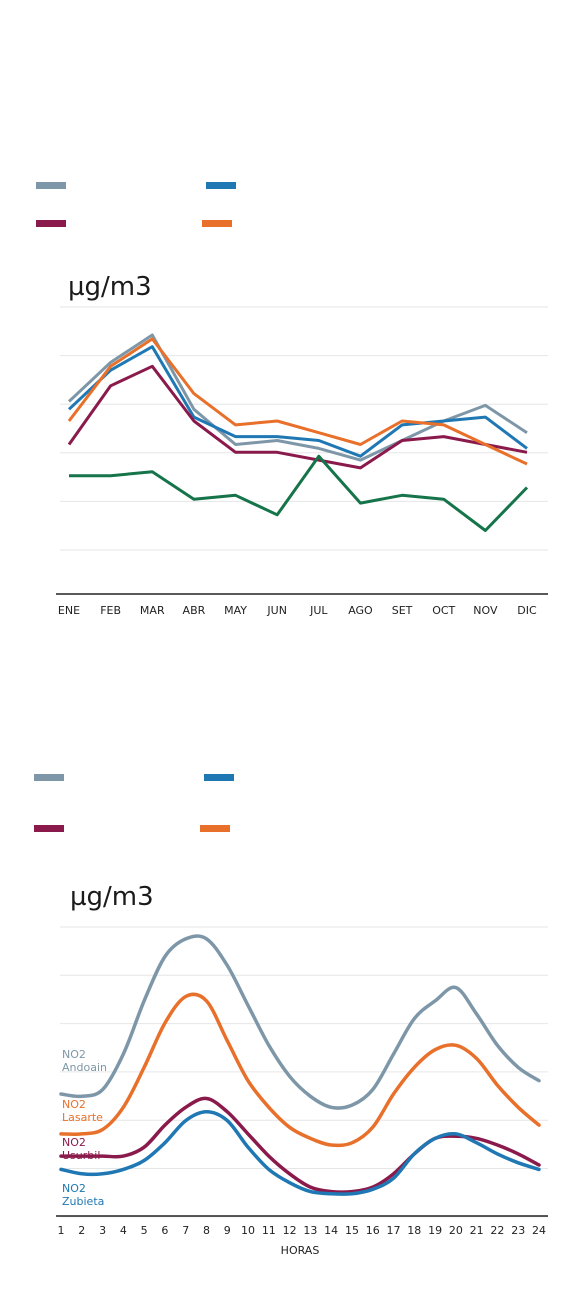 Image resolution: width=576 pixels, height=1292 pixels. I want to click on series-line-green, so click(299, 493).